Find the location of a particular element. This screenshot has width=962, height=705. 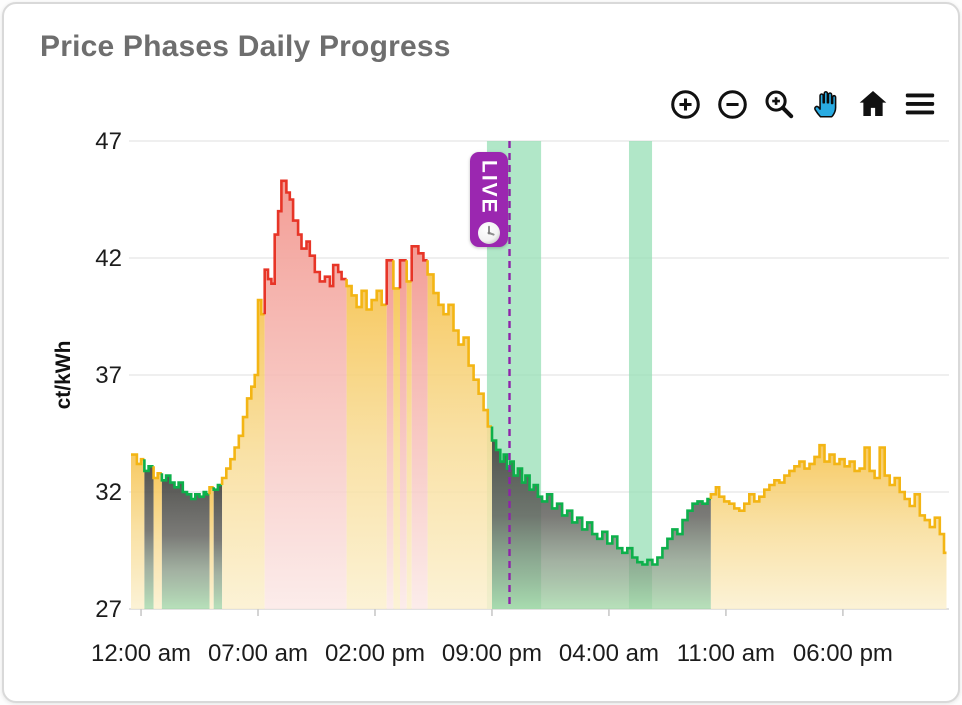

x-tick-label: 11:00 am is located at coordinates (726, 653).